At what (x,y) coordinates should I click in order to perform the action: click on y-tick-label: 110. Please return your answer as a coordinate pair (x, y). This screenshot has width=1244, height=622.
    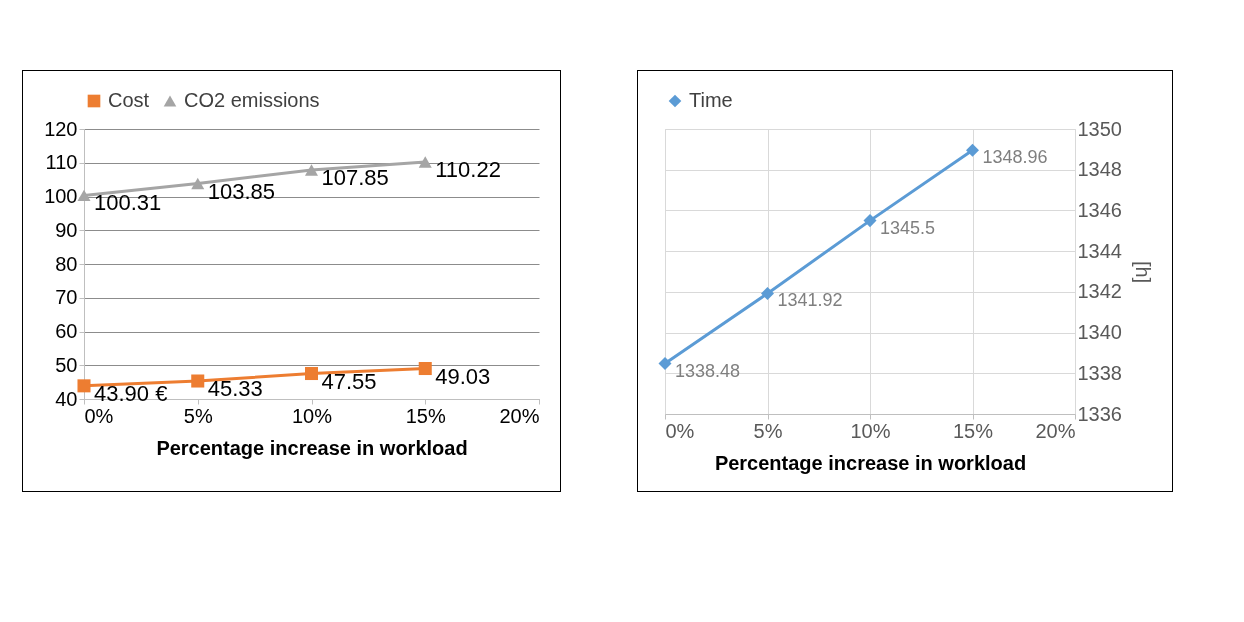
    Looking at the image, I should click on (61, 162).